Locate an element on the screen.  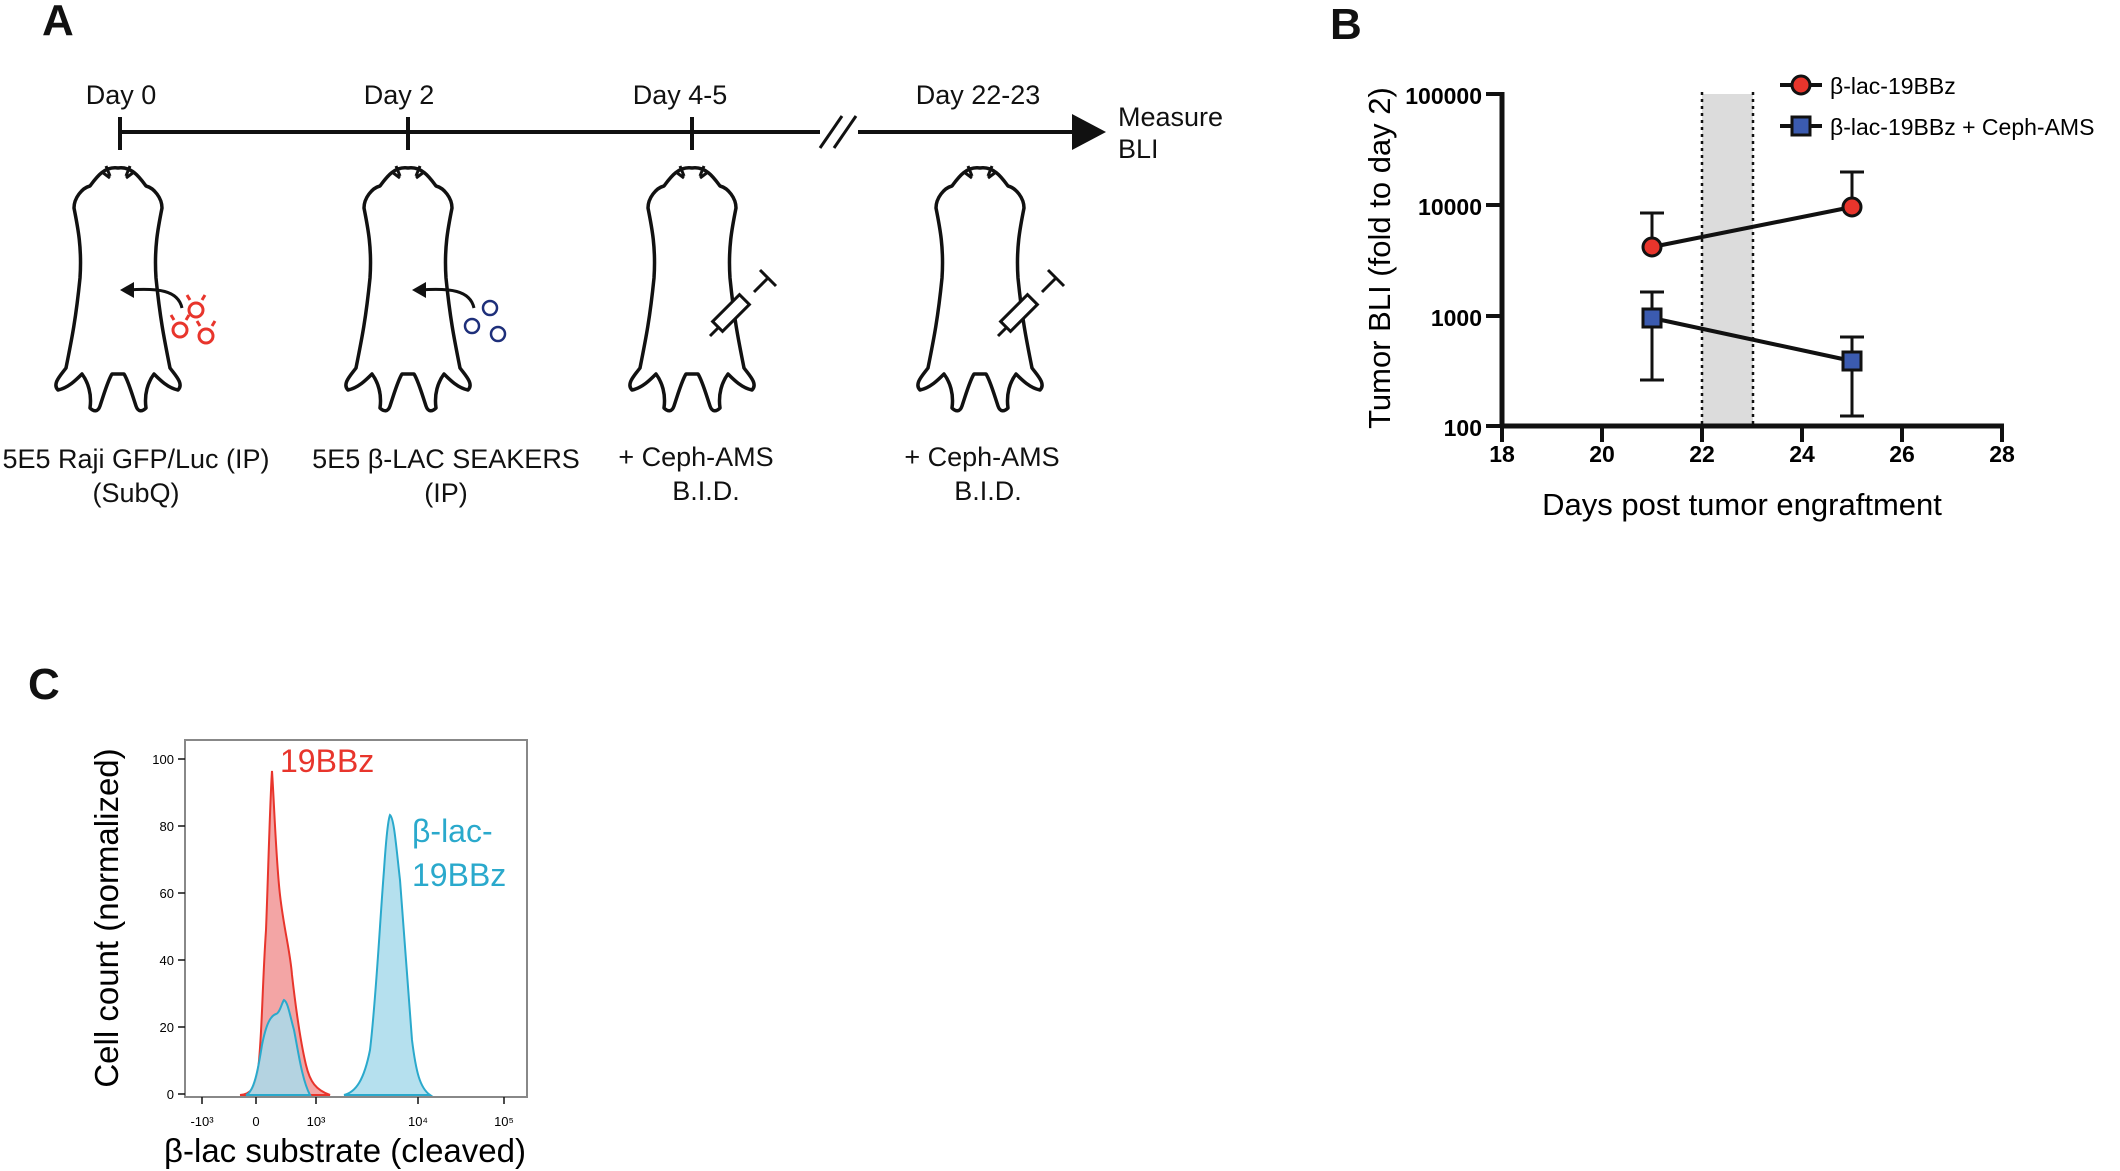
y-tick-100: 100 is located at coordinates (1463, 428).